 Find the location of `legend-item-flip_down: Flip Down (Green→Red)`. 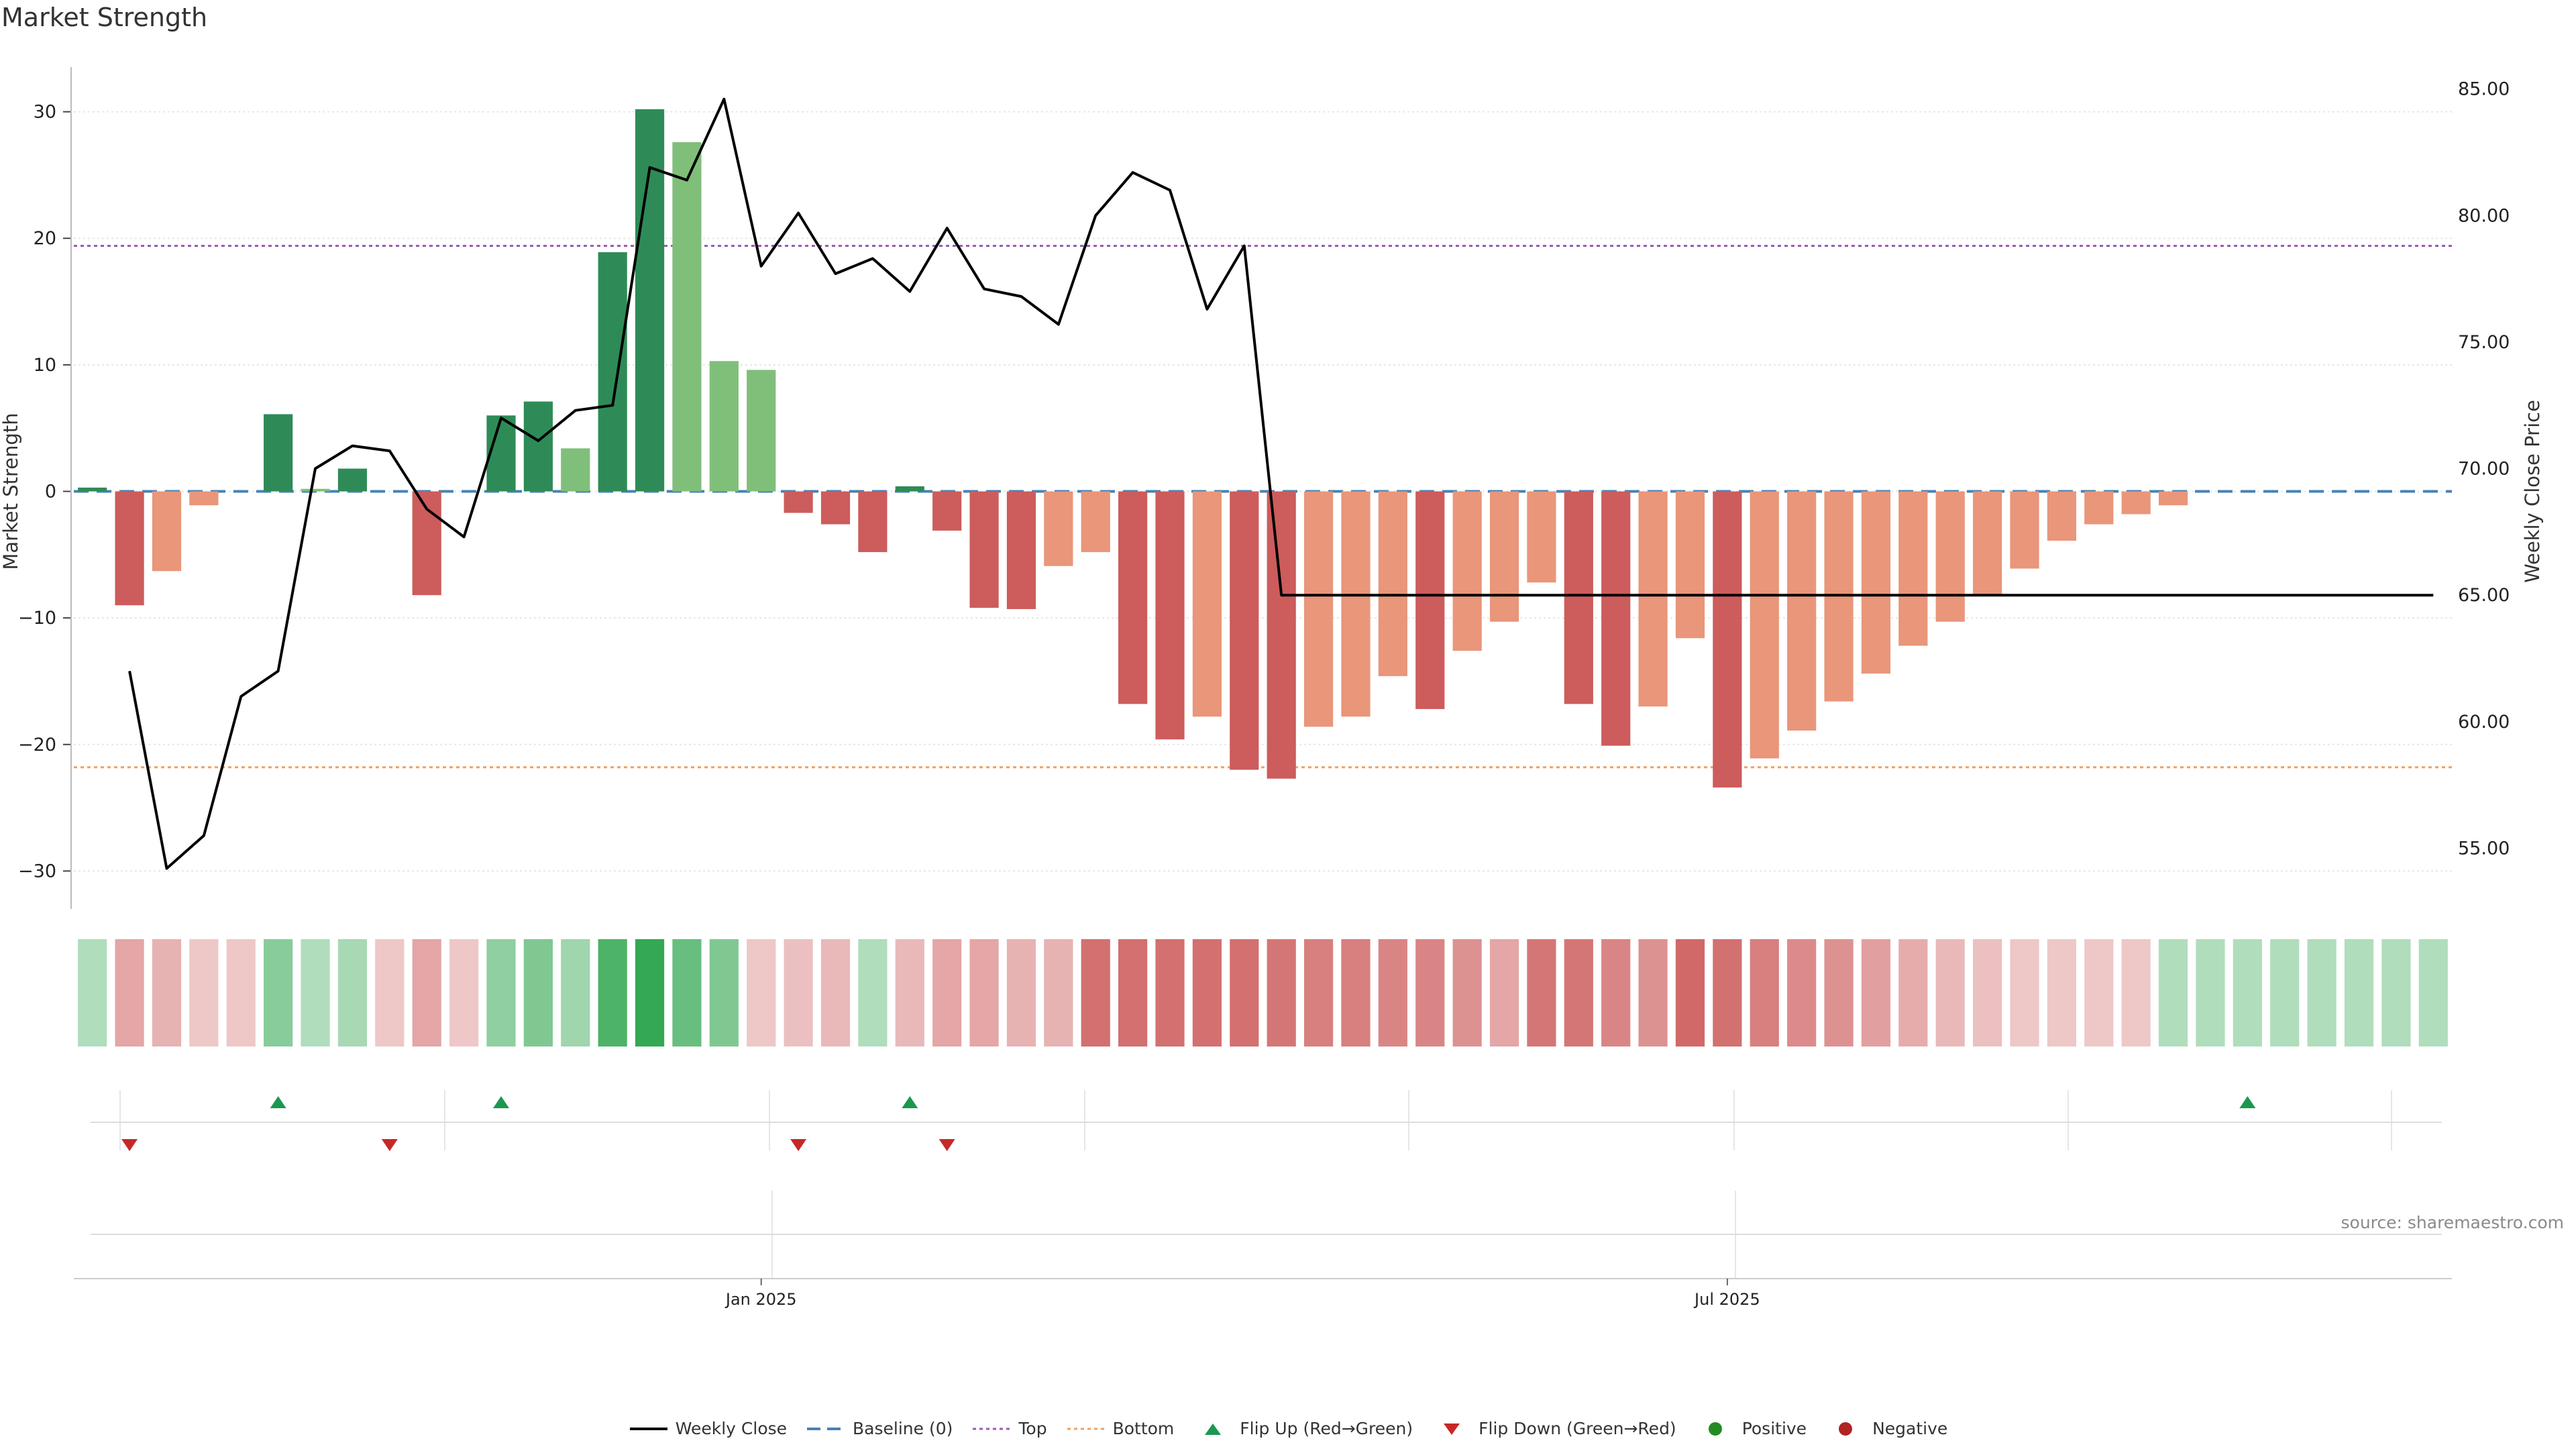

legend-item-flip_down: Flip Down (Green→Red) is located at coordinates (1554, 1428).